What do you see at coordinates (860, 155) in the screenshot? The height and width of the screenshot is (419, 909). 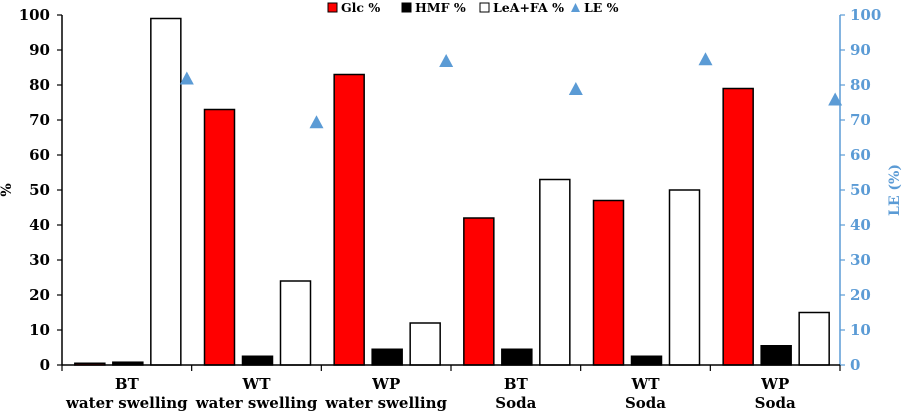 I see `right-tick-label: 60` at bounding box center [860, 155].